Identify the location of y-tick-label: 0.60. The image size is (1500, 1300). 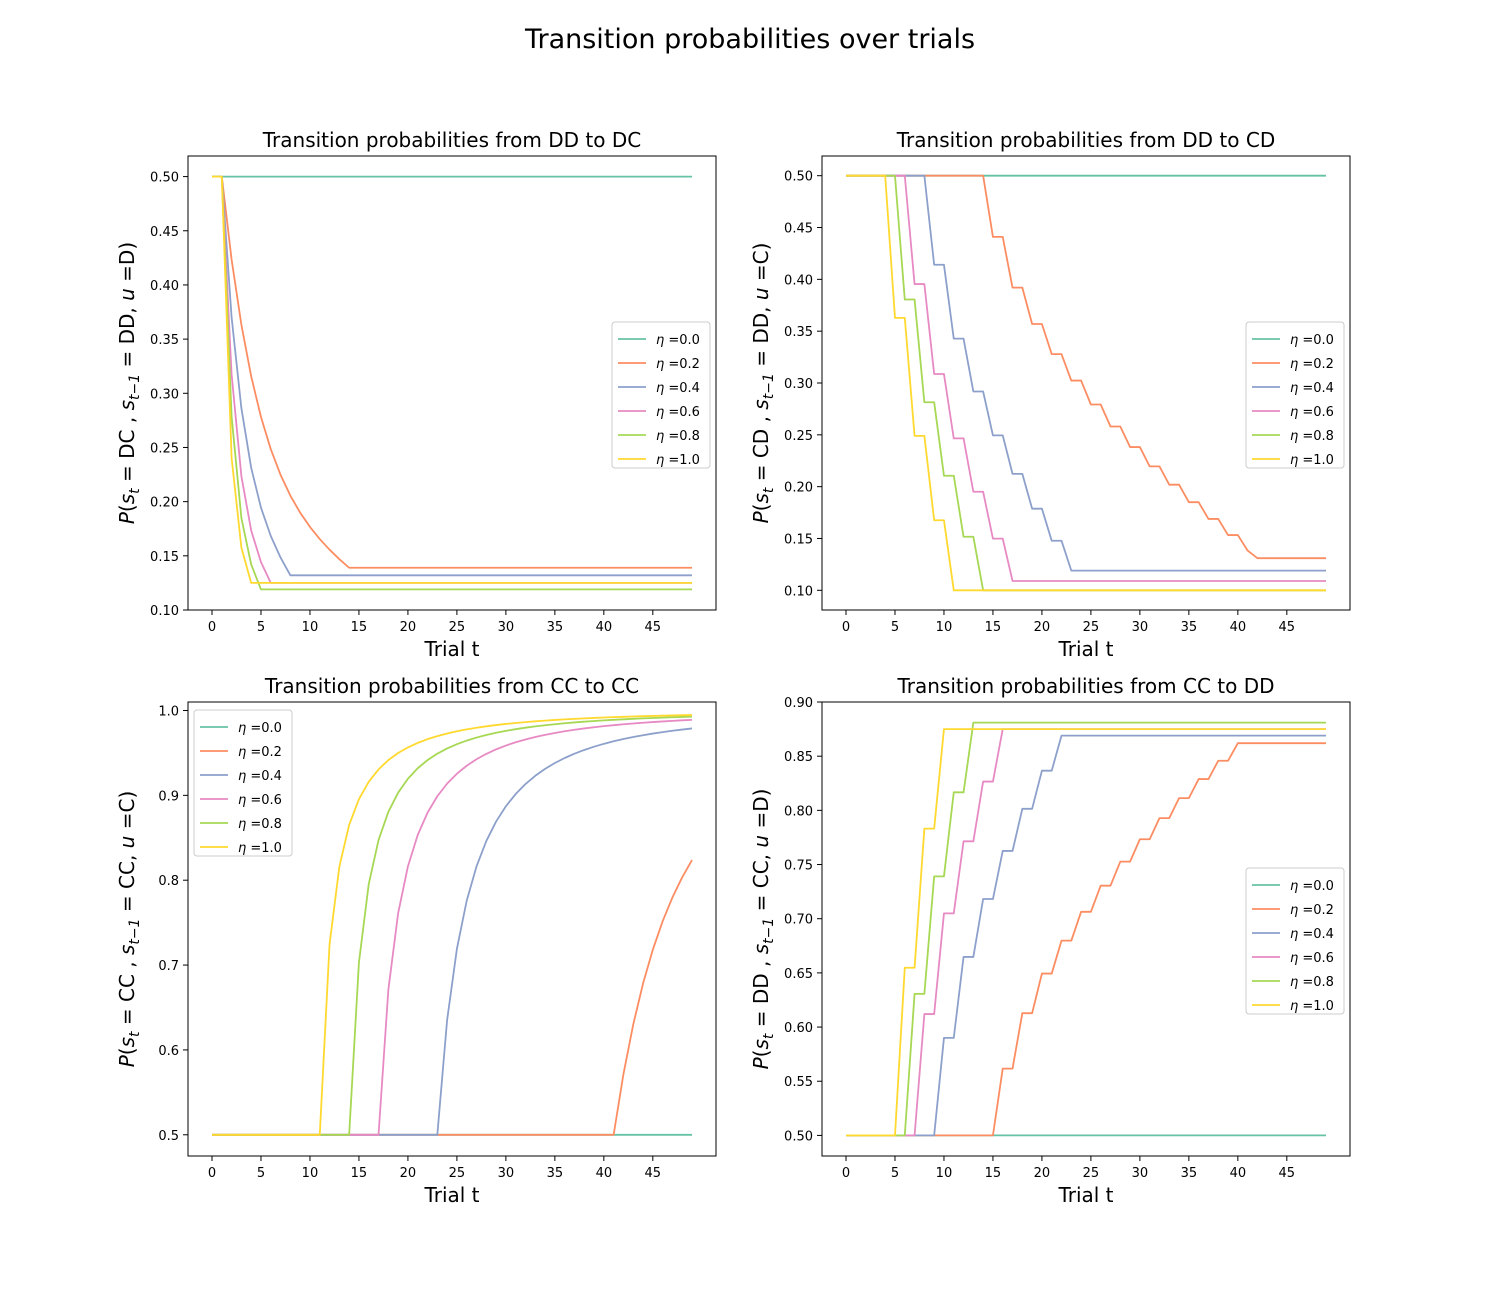
(798, 1028).